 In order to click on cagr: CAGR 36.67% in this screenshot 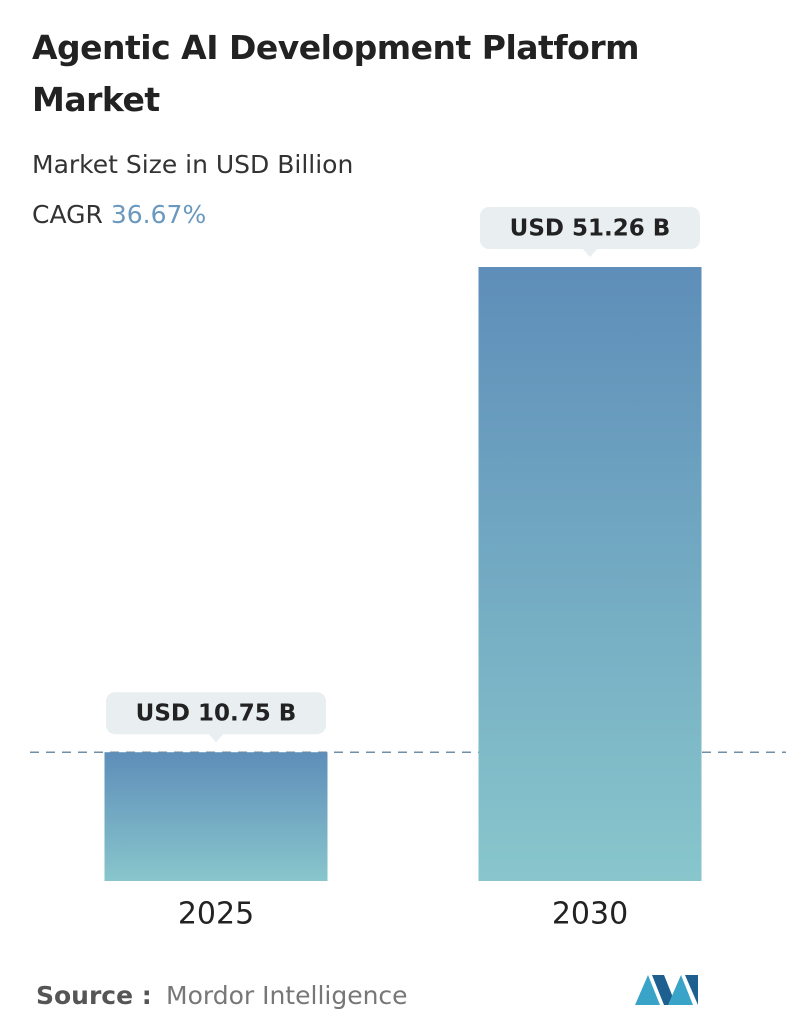, I will do `click(382, 215)`.